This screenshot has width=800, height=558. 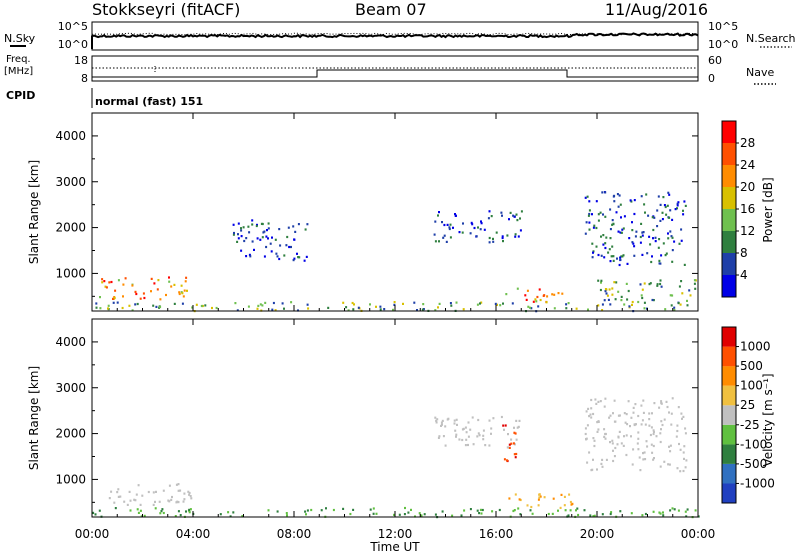 What do you see at coordinates (70, 182) in the screenshot?
I see `ytick-label: 3000` at bounding box center [70, 182].